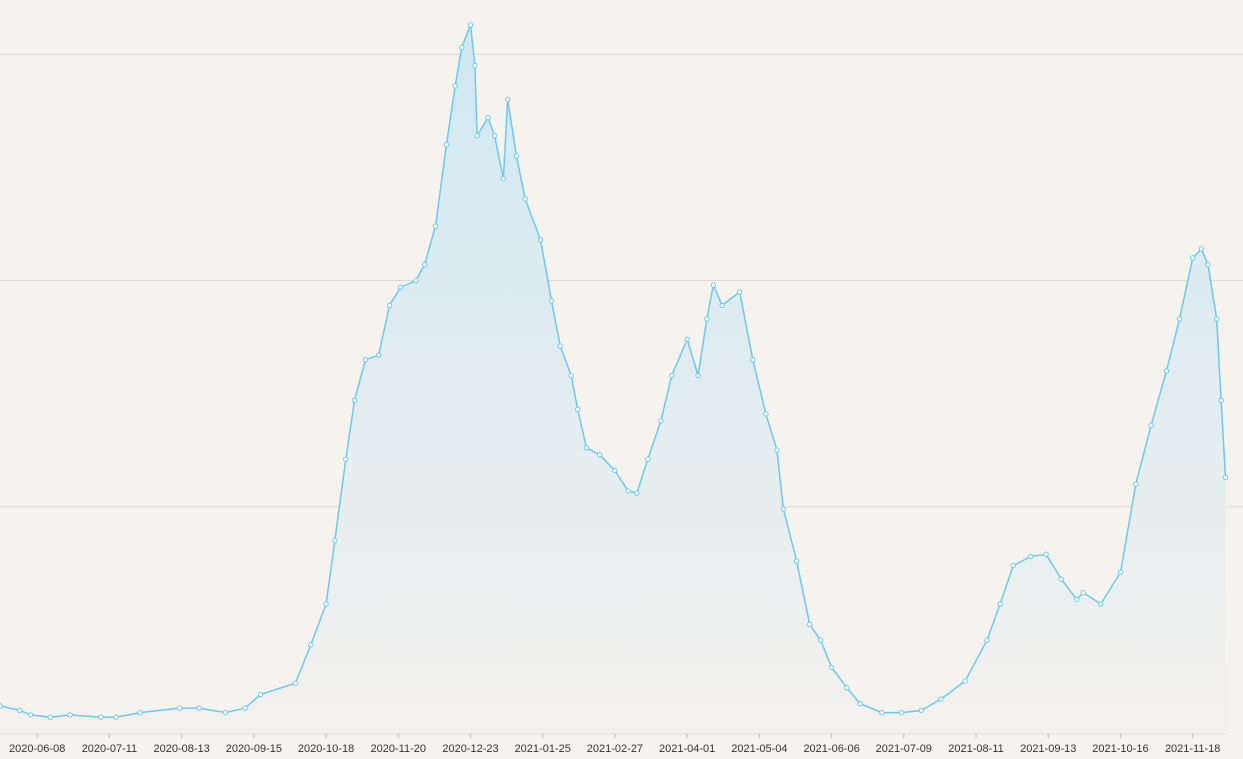  Describe the element at coordinates (181, 749) in the screenshot. I see `x-tick-label: 2020-08-13` at that location.